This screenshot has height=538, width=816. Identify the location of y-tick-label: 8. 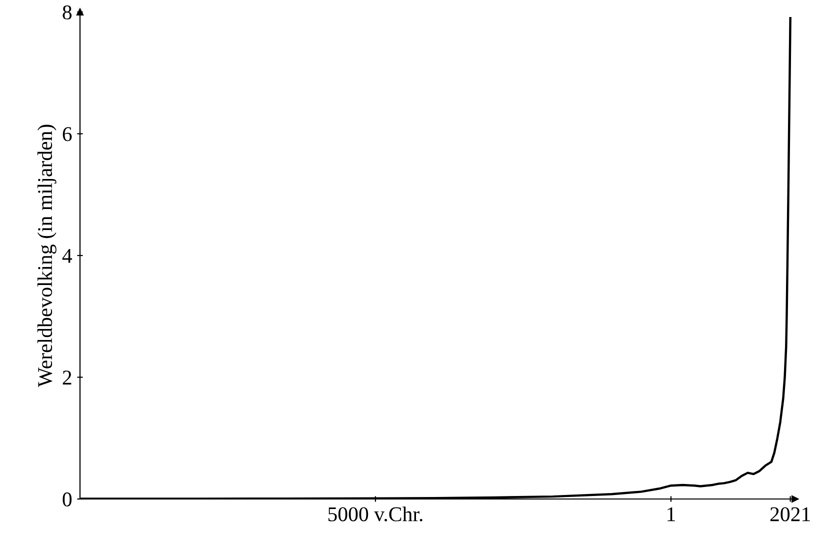
(67, 12).